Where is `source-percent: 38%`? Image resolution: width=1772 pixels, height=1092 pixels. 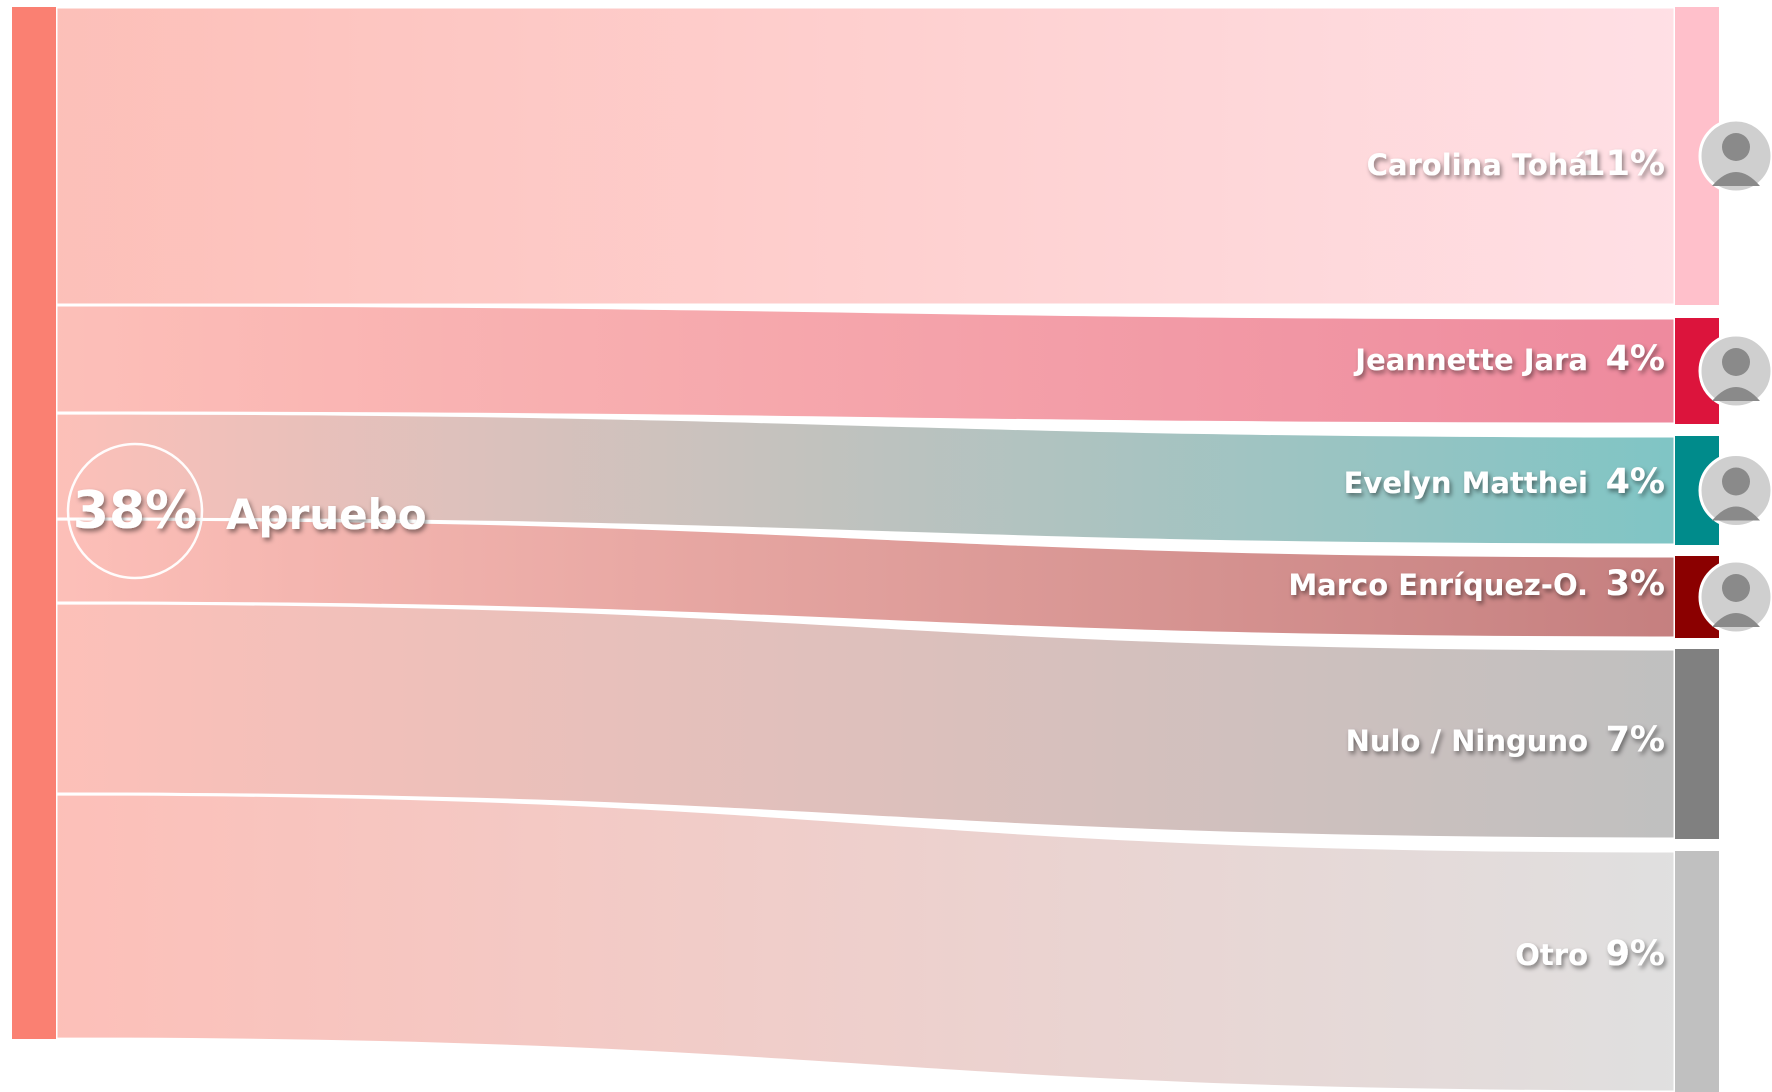 source-percent: 38% is located at coordinates (135, 511).